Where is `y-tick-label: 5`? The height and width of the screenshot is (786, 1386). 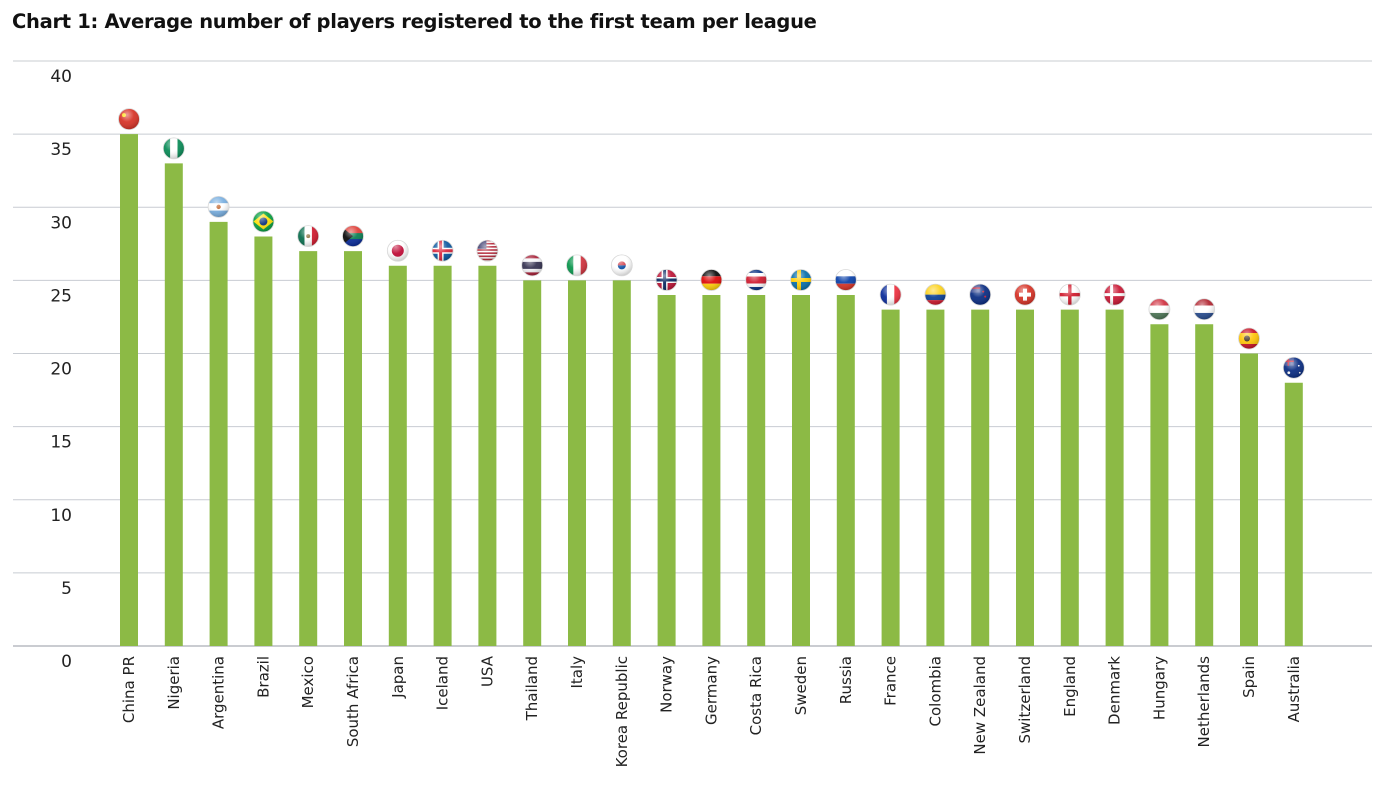
y-tick-label: 5 is located at coordinates (66, 589).